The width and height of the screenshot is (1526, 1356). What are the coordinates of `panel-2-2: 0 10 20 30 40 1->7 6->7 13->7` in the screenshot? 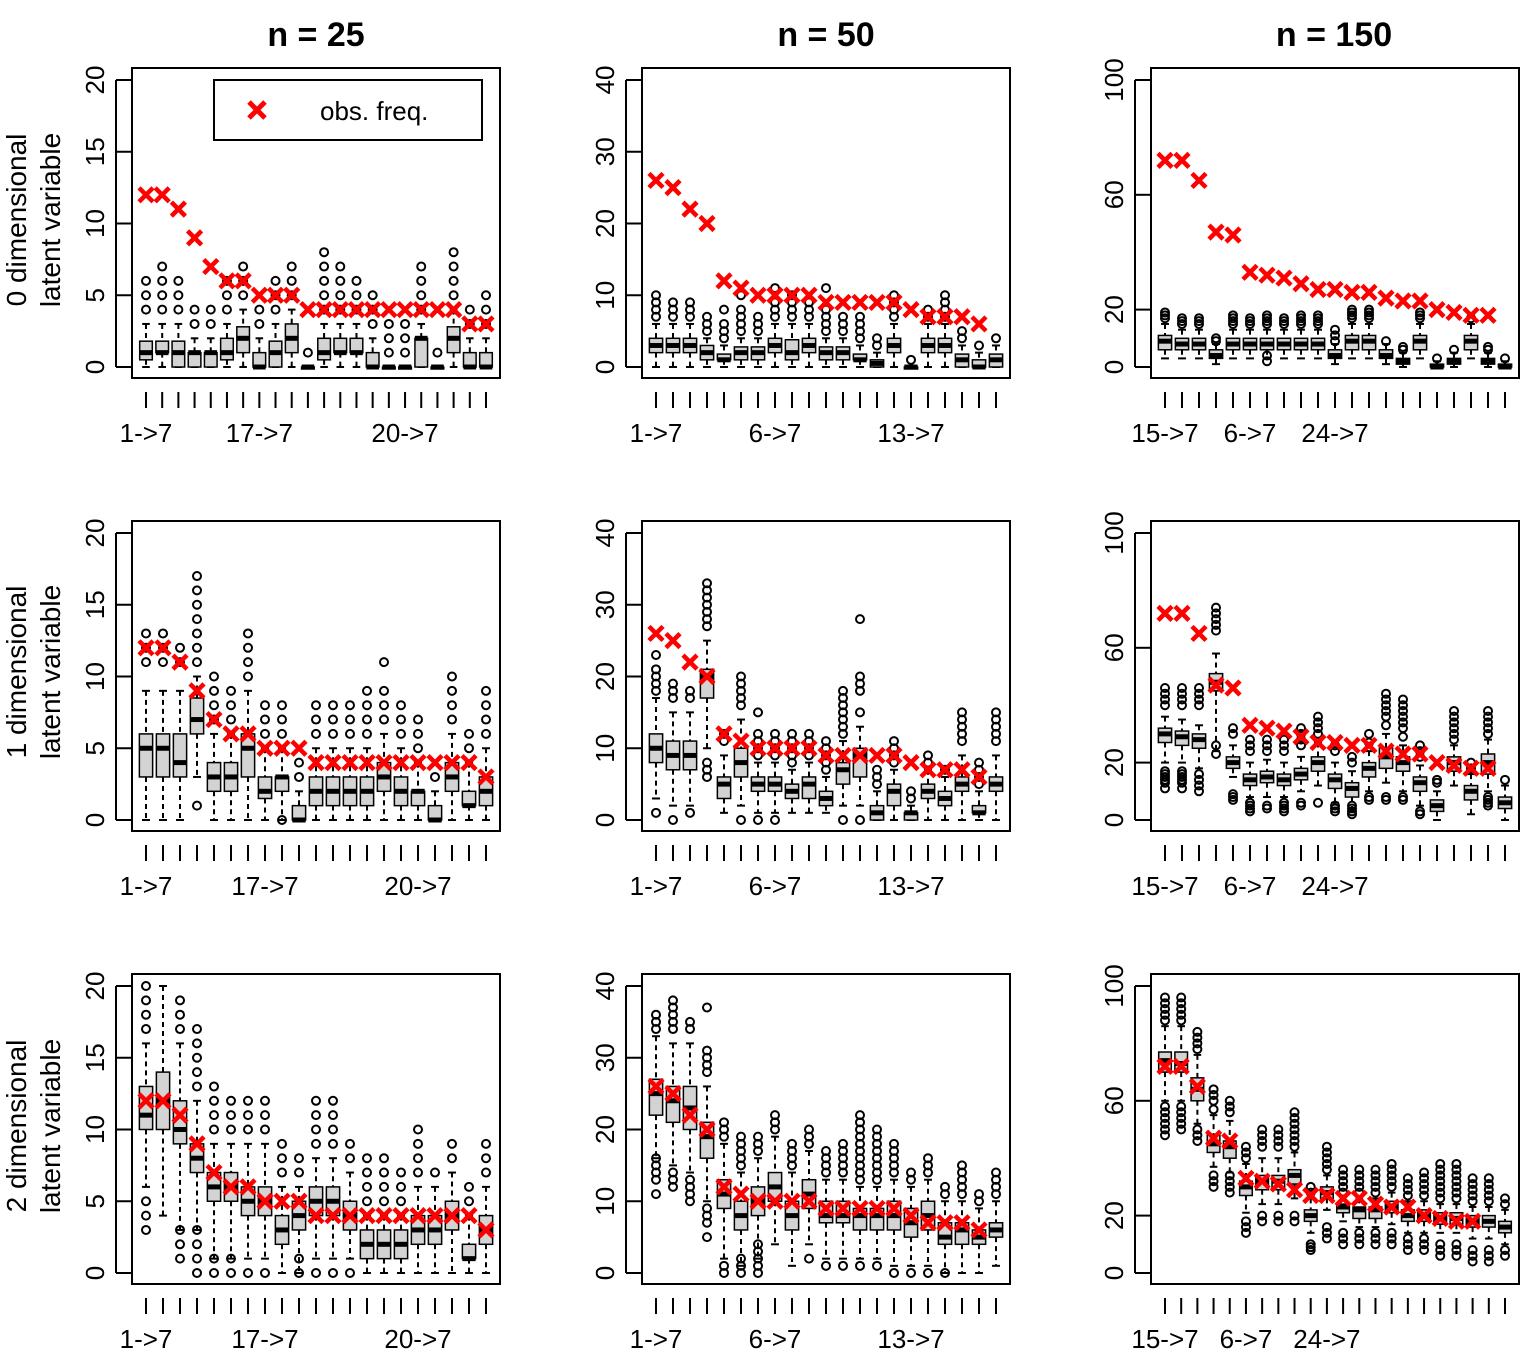 It's located at (800, 710).